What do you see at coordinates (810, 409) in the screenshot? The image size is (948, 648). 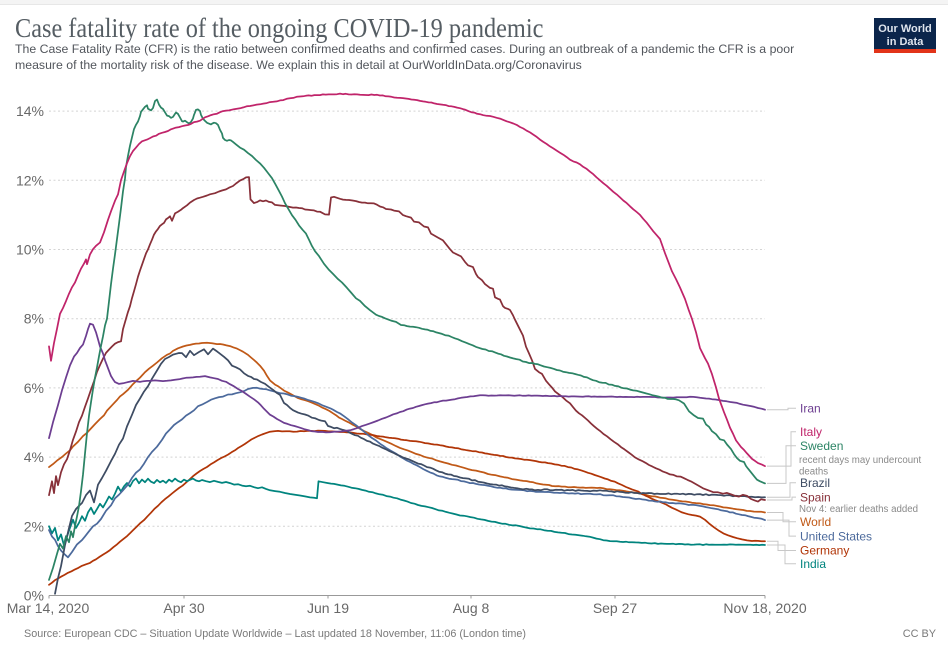 I see `svg-text: Iran` at bounding box center [810, 409].